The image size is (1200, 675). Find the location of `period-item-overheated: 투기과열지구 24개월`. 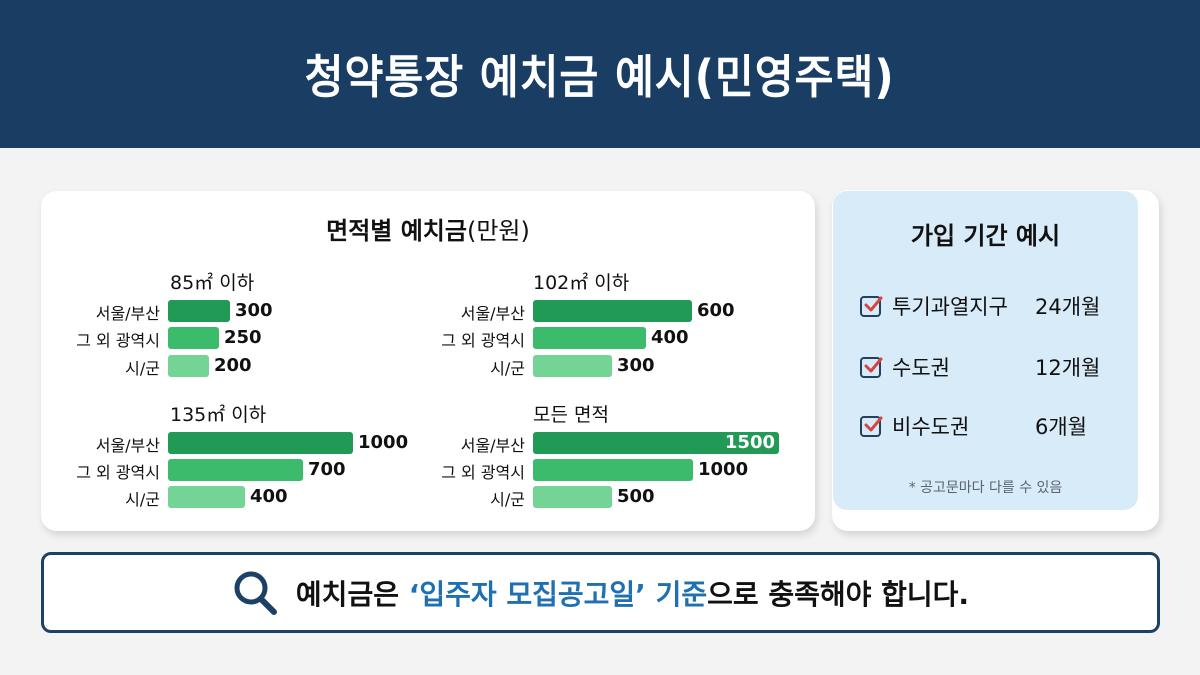

period-item-overheated: 투기과열지구 24개월 is located at coordinates (980, 306).